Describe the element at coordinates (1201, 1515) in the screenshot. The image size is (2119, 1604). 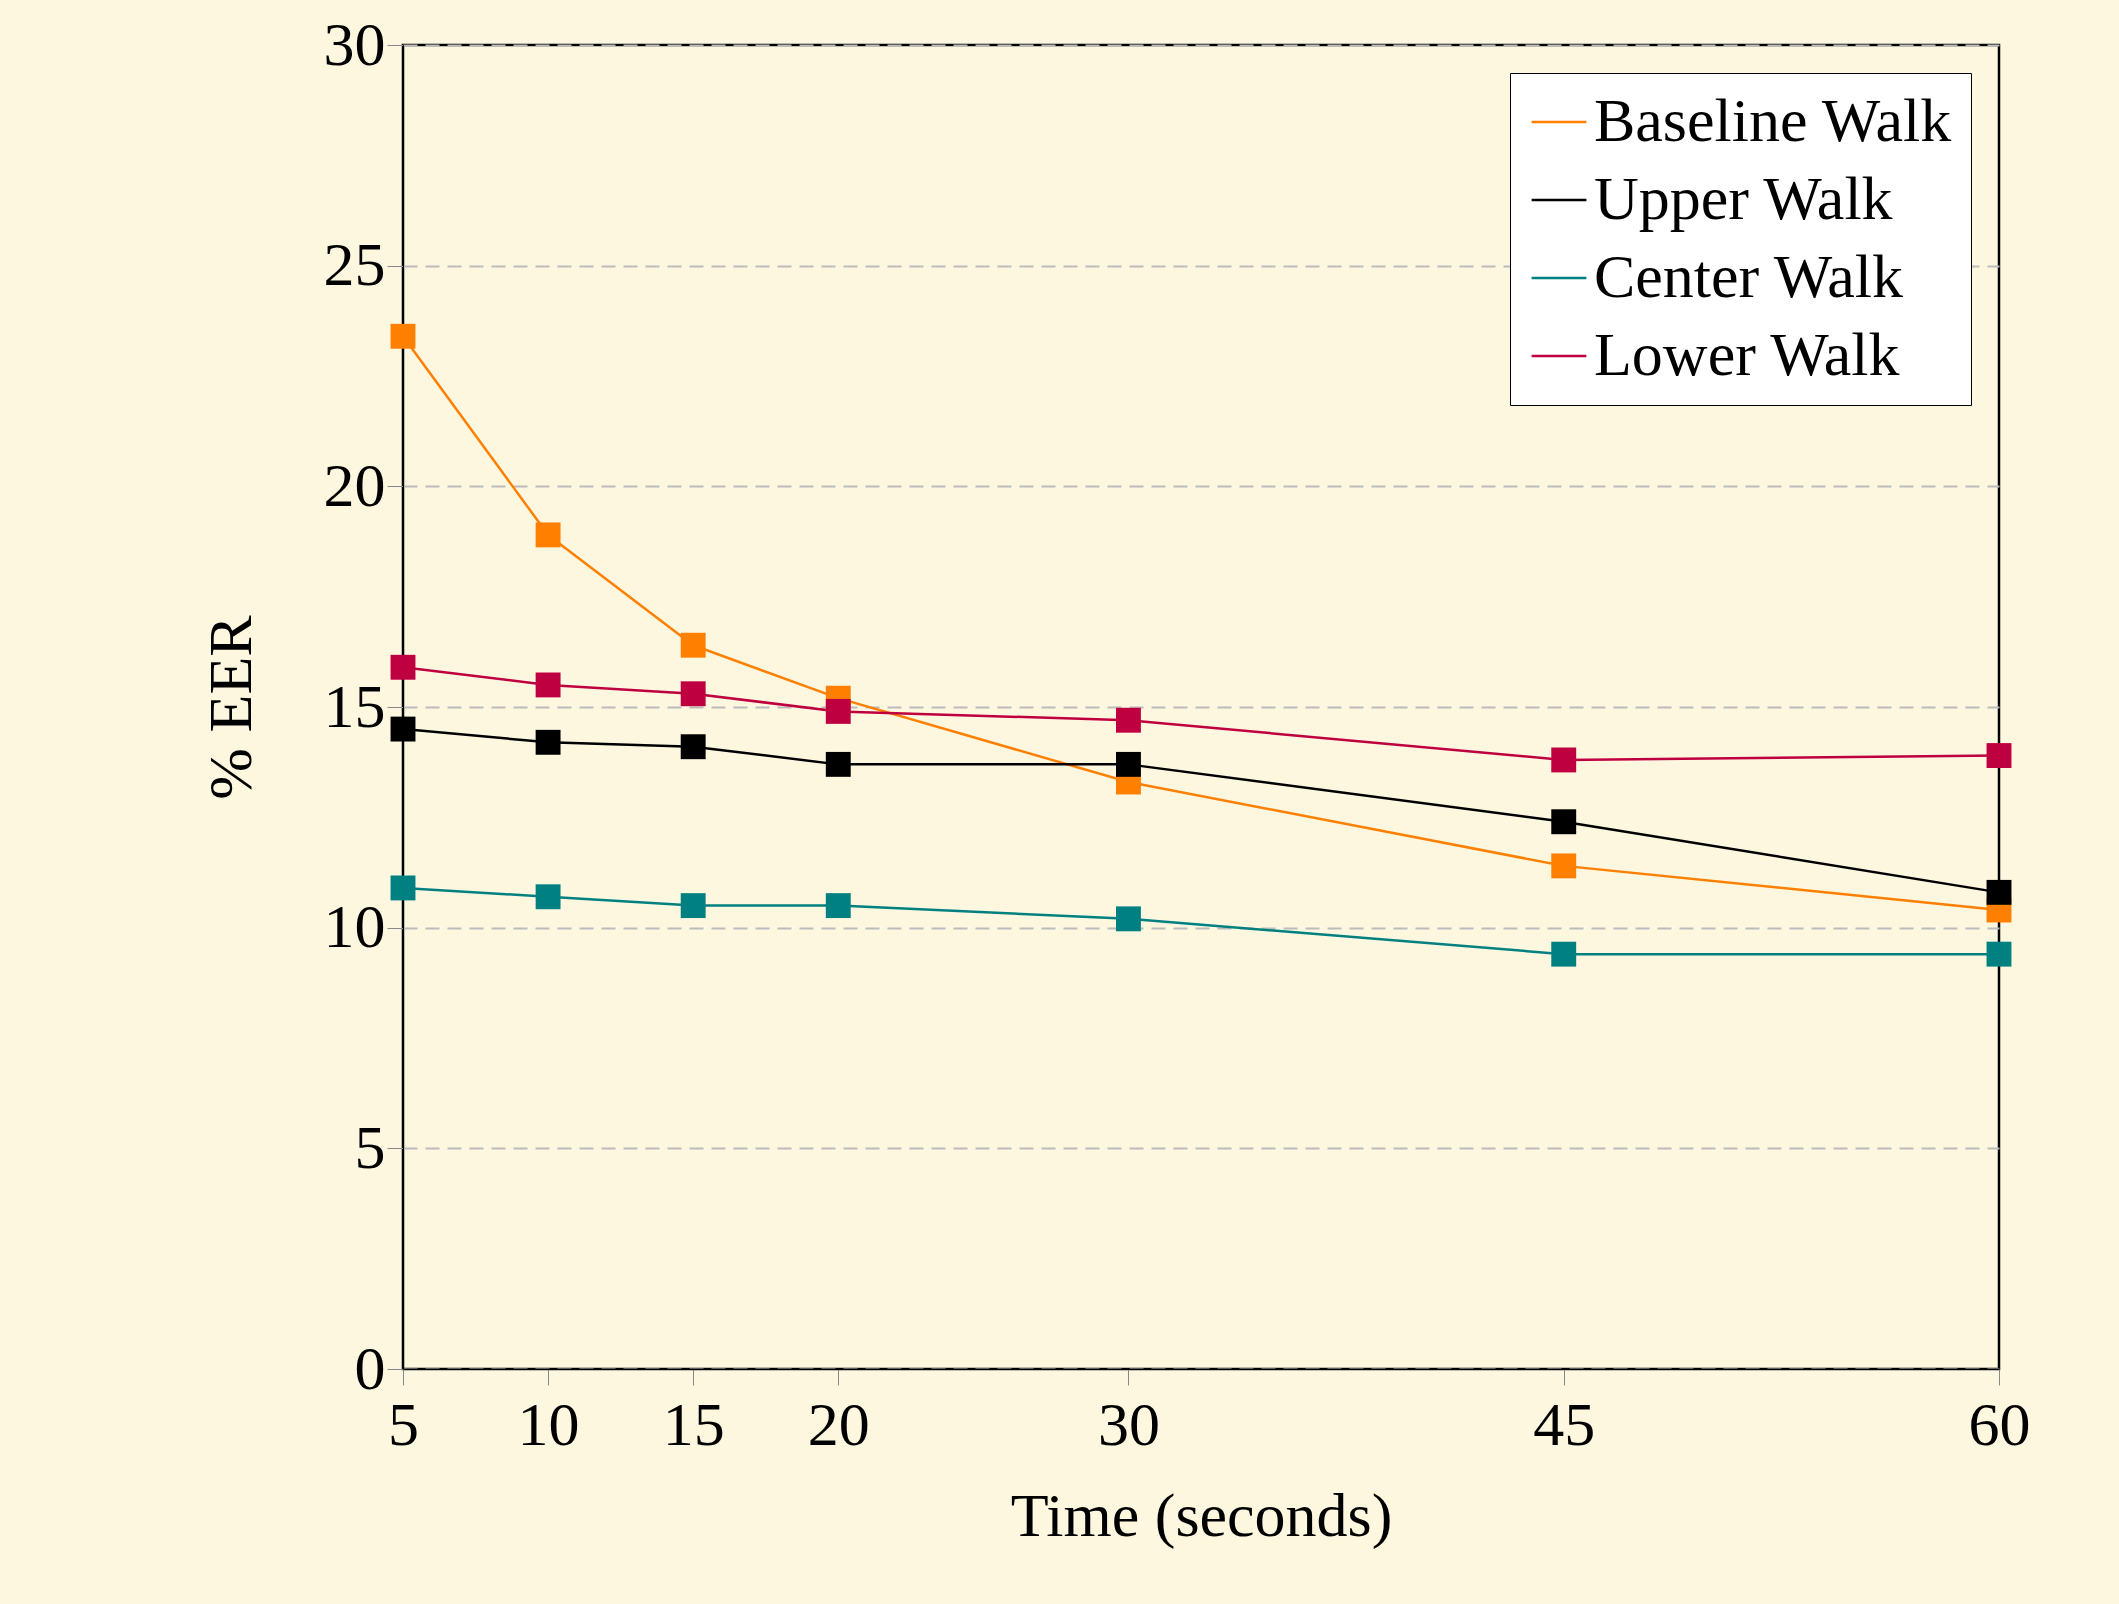
I see `x-axis-title: Time (seconds)` at that location.